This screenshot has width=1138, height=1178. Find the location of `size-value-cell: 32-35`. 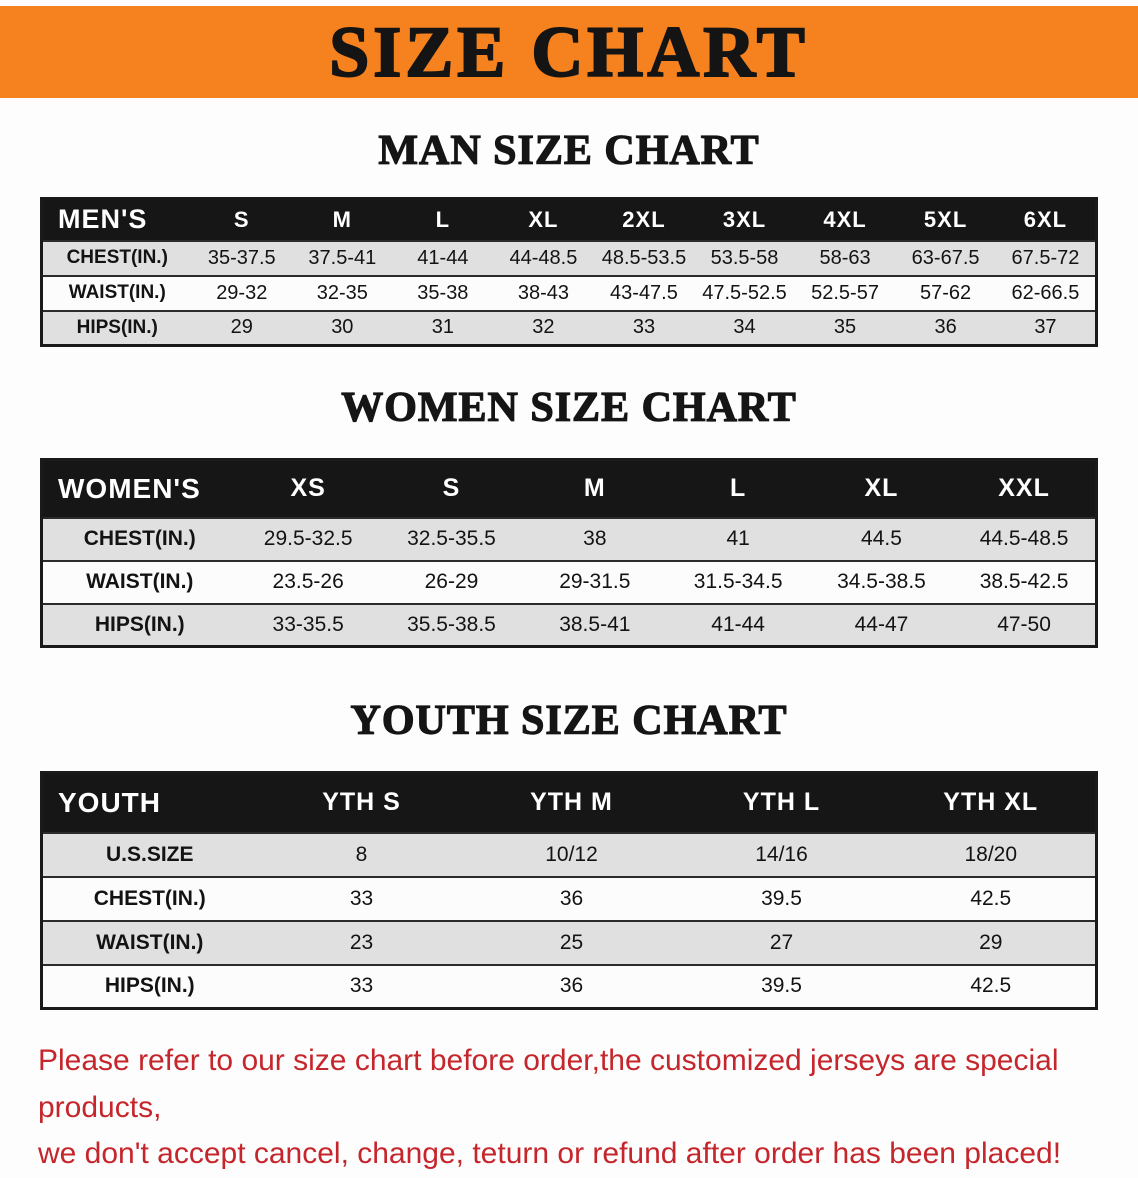

size-value-cell: 32-35 is located at coordinates (342, 292).